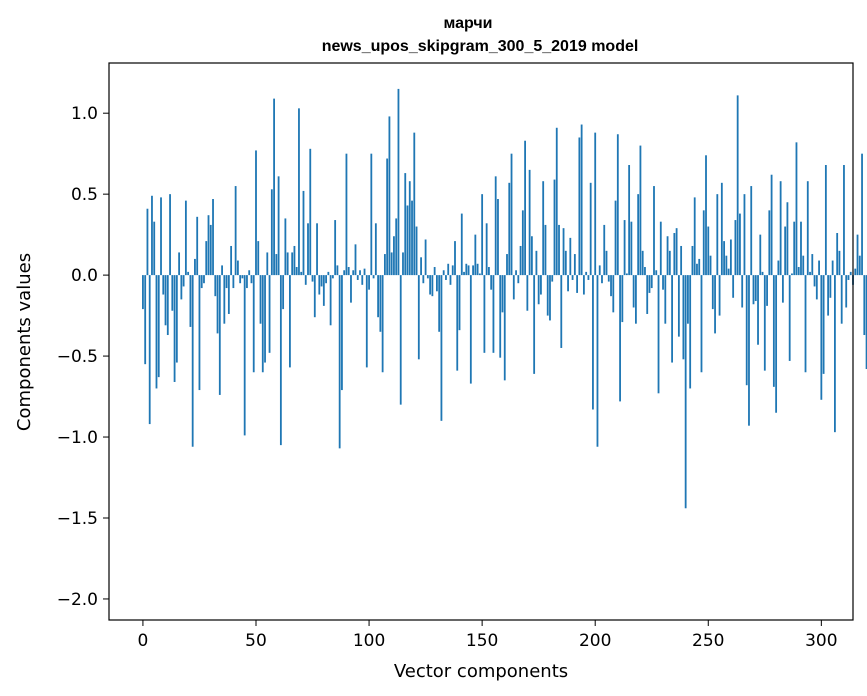 This screenshot has height=696, width=867. What do you see at coordinates (482, 641) in the screenshot?
I see `x-tick-label: 150` at bounding box center [482, 641].